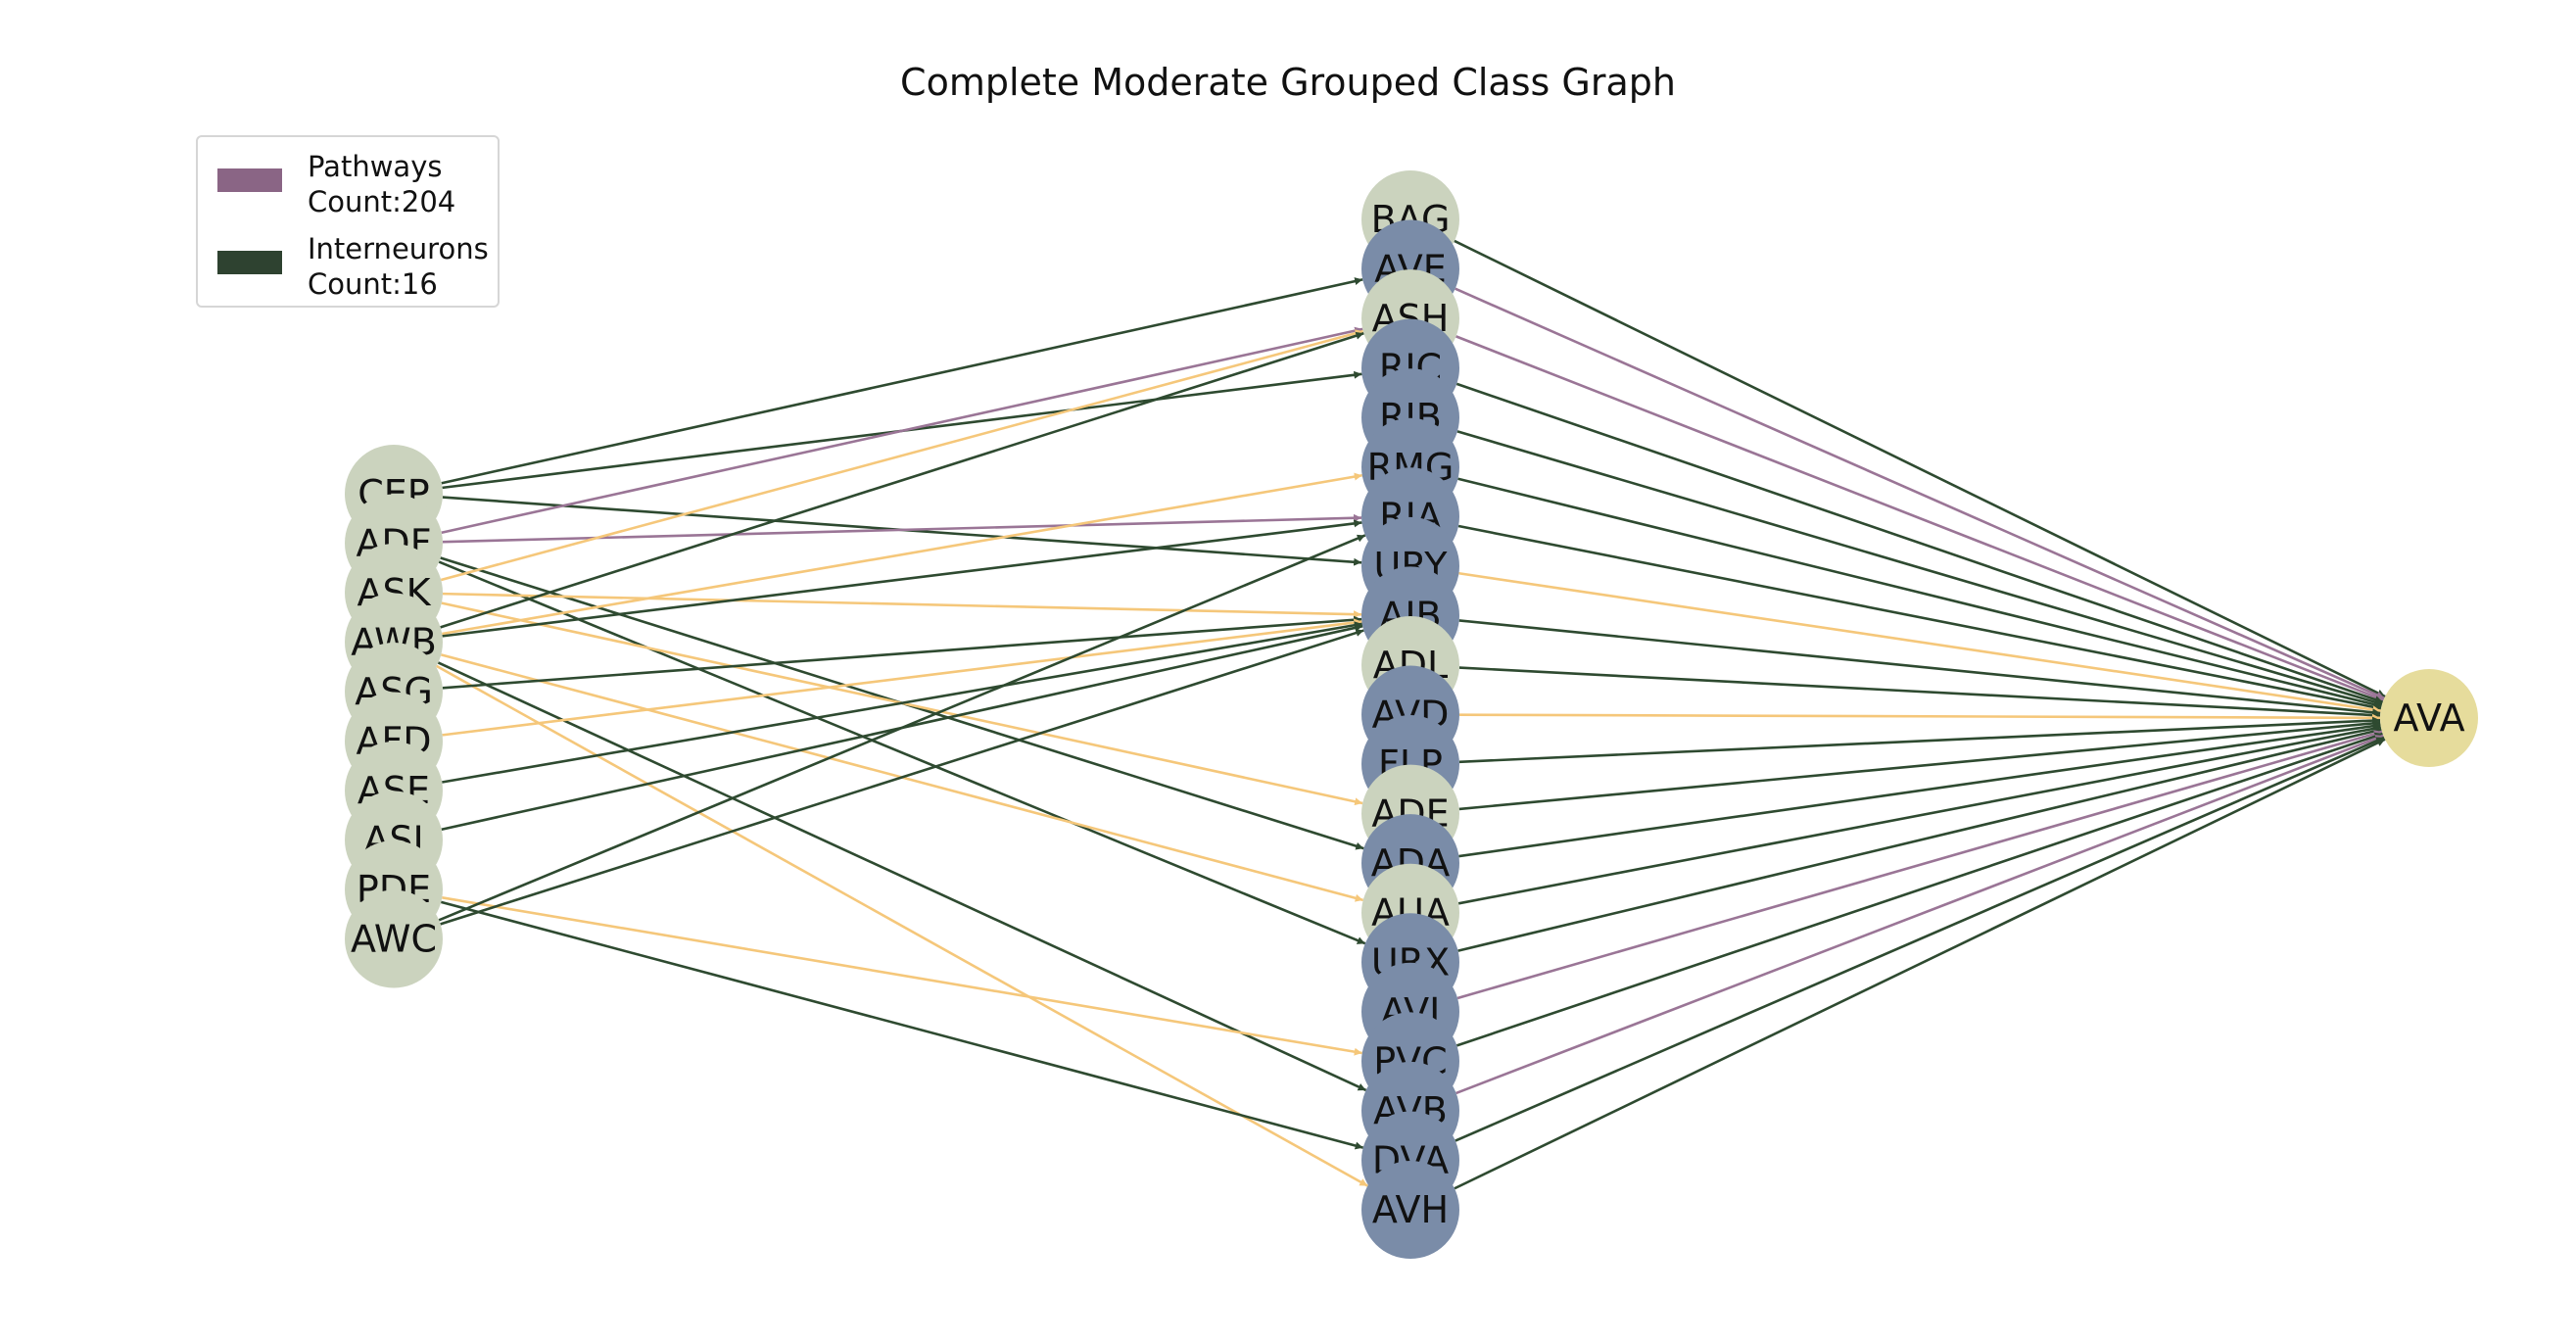  I want to click on node-label-ava: AVA, so click(2428, 718).